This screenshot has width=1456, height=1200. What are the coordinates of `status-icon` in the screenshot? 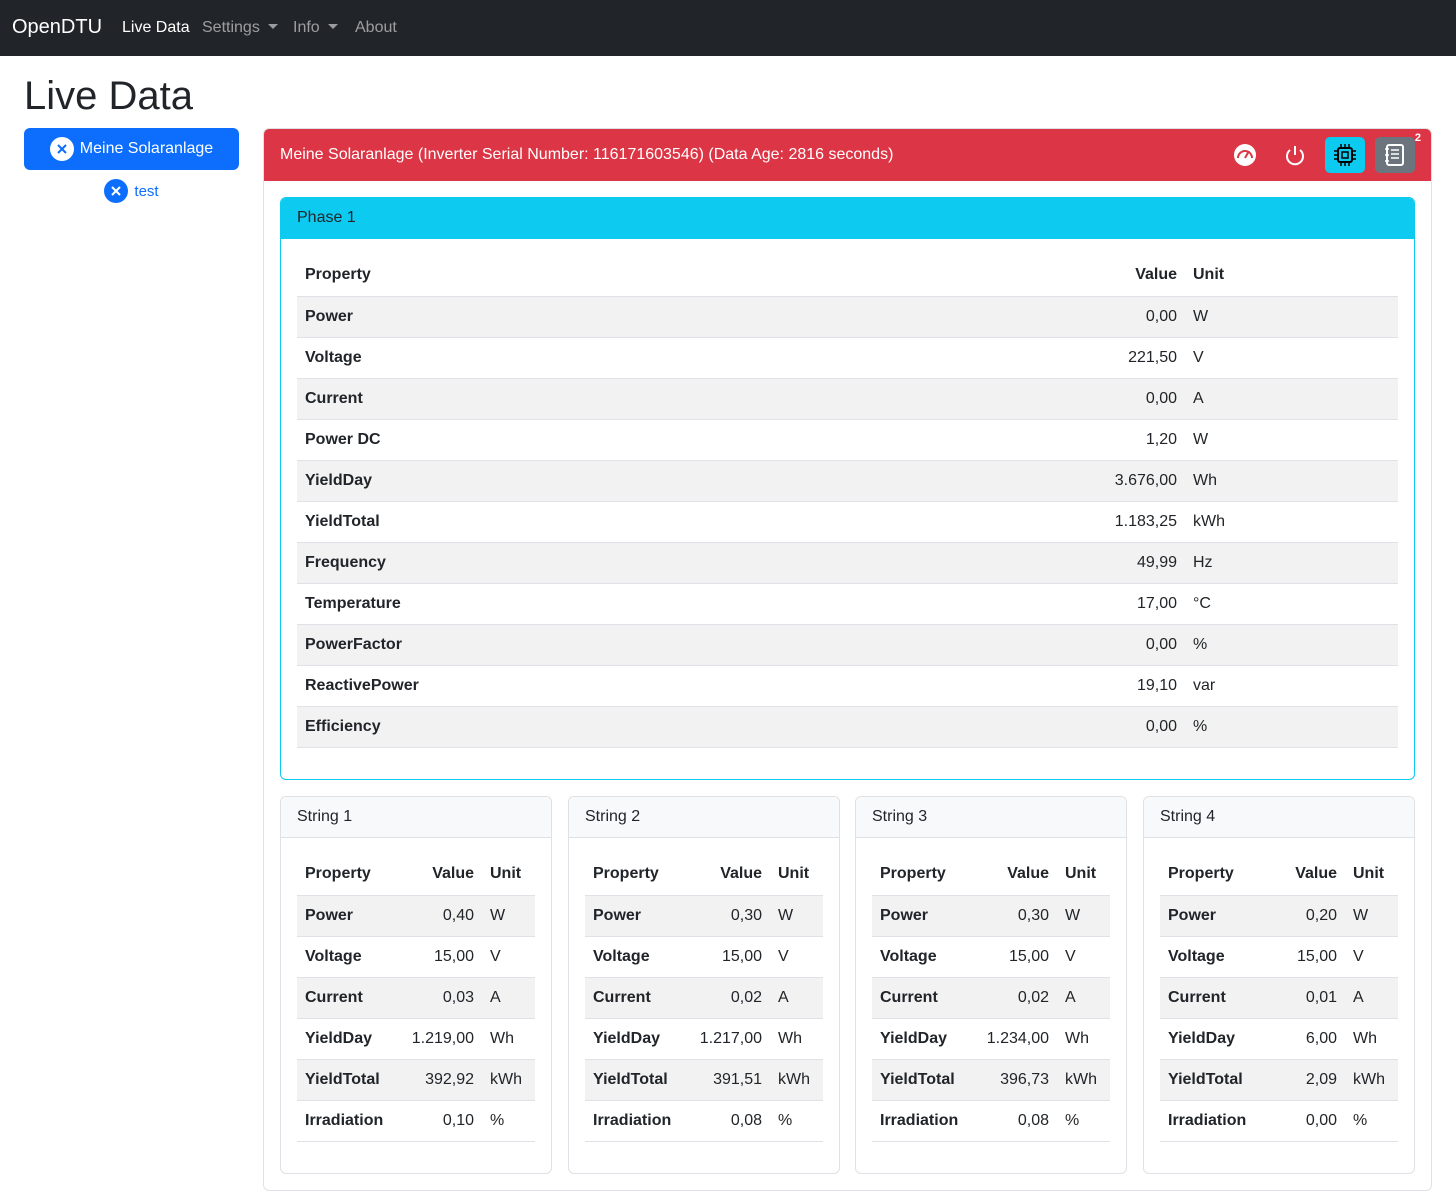 It's located at (116, 191).